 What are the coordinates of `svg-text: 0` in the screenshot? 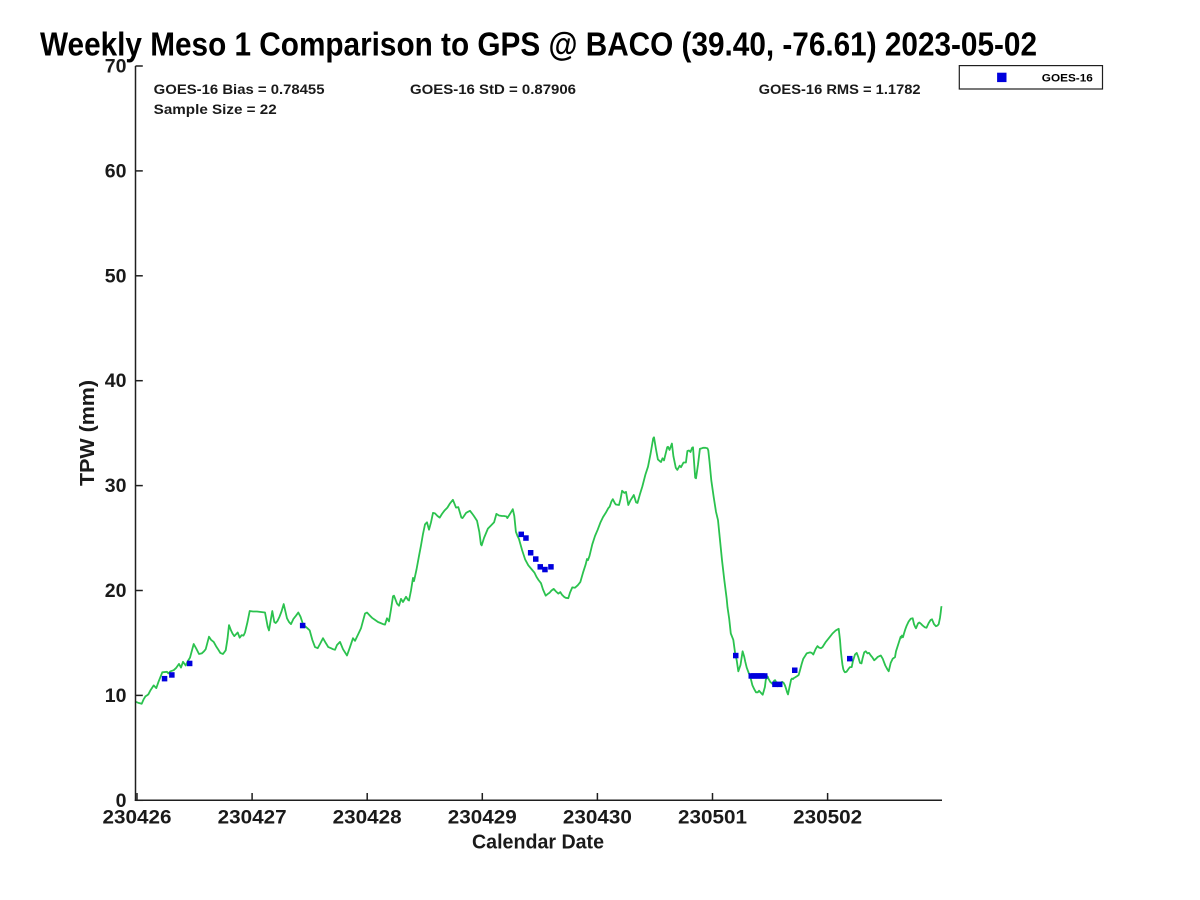 It's located at (121, 801).